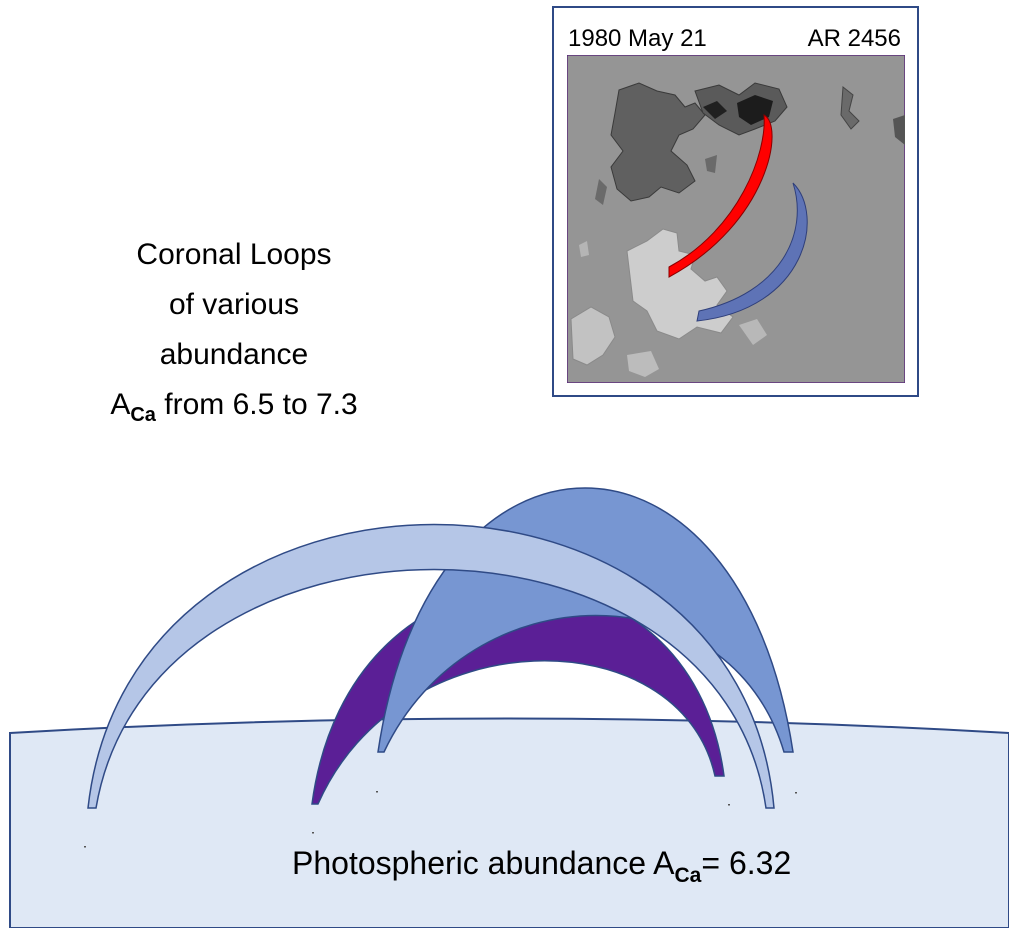  Describe the element at coordinates (234, 354) in the screenshot. I see `caption-line-3: abundance` at that location.